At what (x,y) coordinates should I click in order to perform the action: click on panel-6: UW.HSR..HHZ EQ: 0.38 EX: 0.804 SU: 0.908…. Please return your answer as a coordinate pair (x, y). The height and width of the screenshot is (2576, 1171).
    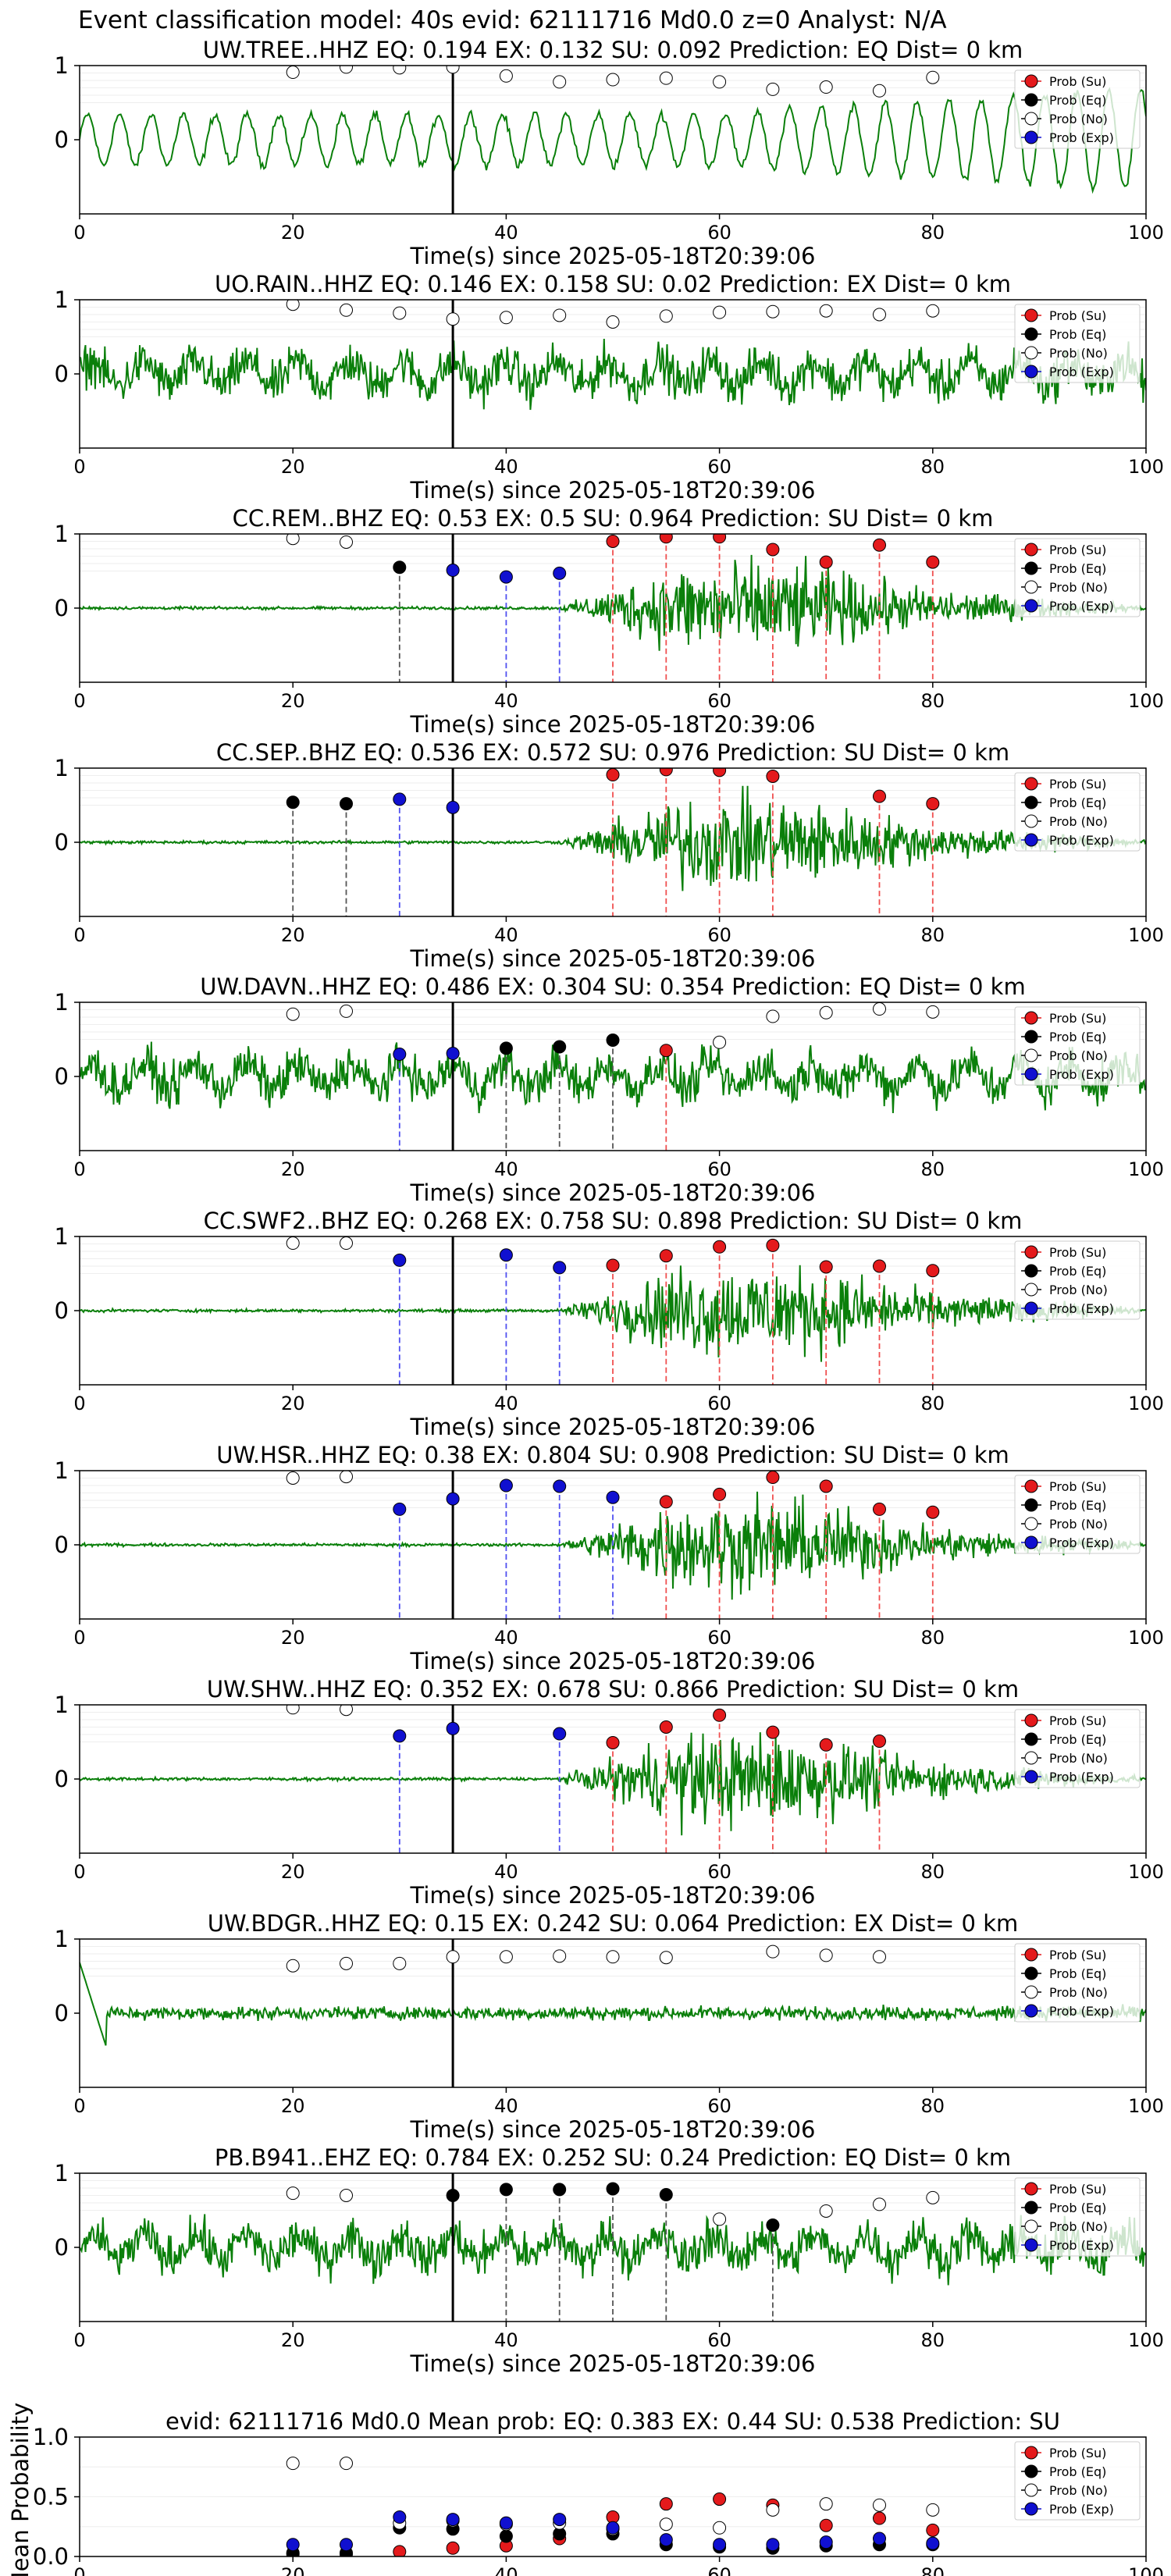
    Looking at the image, I should click on (609, 1558).